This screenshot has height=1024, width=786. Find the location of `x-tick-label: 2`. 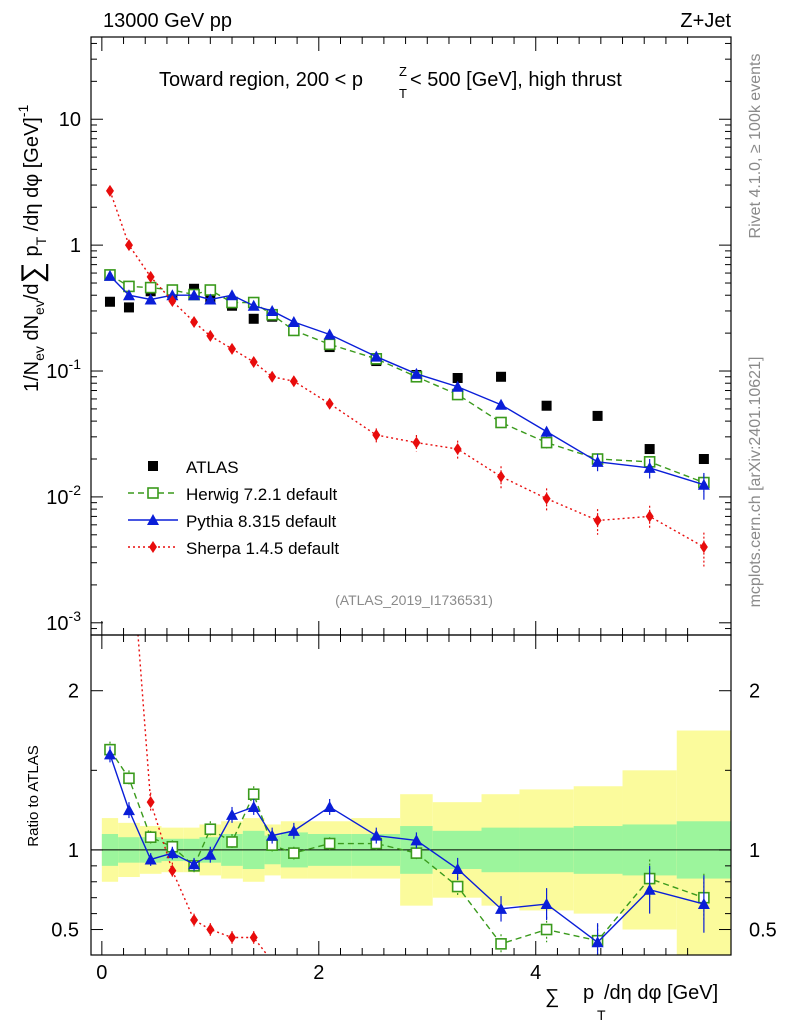

x-tick-label: 2 is located at coordinates (318, 973).